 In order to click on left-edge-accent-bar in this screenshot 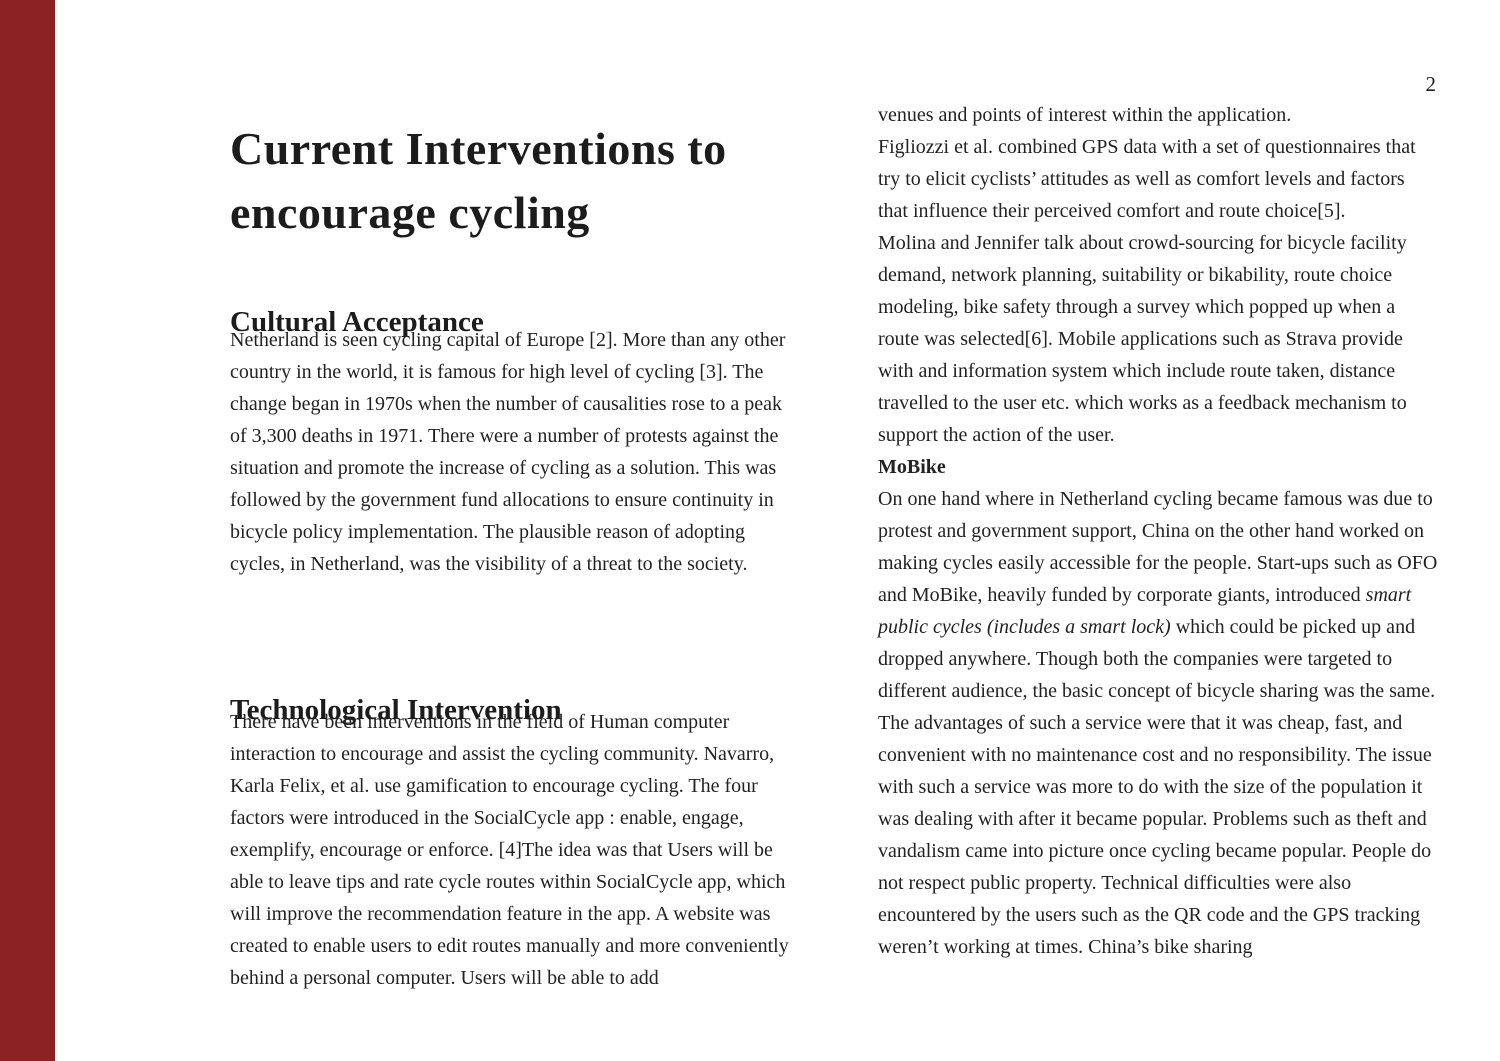, I will do `click(27, 530)`.